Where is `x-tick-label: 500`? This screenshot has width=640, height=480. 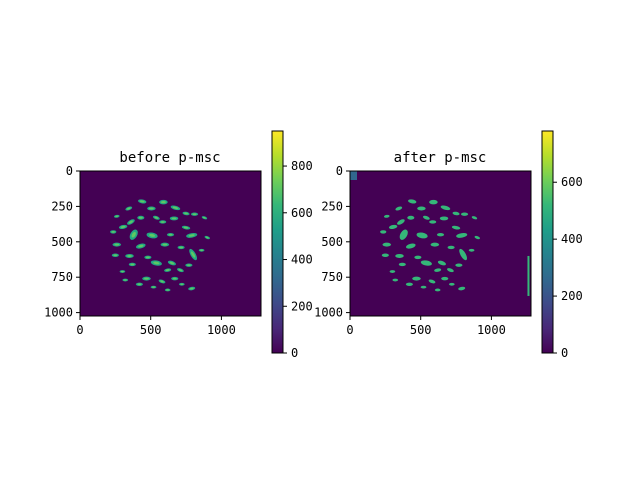
x-tick-label: 500 is located at coordinates (151, 330).